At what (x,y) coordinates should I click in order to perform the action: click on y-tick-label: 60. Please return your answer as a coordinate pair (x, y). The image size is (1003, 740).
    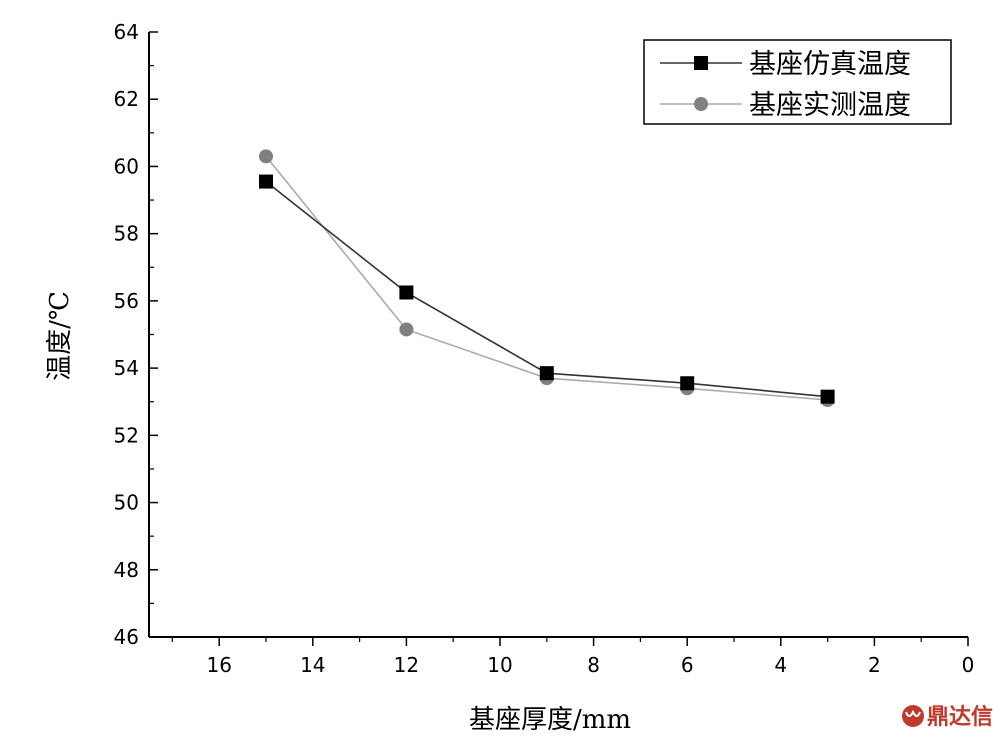
    Looking at the image, I should click on (126, 166).